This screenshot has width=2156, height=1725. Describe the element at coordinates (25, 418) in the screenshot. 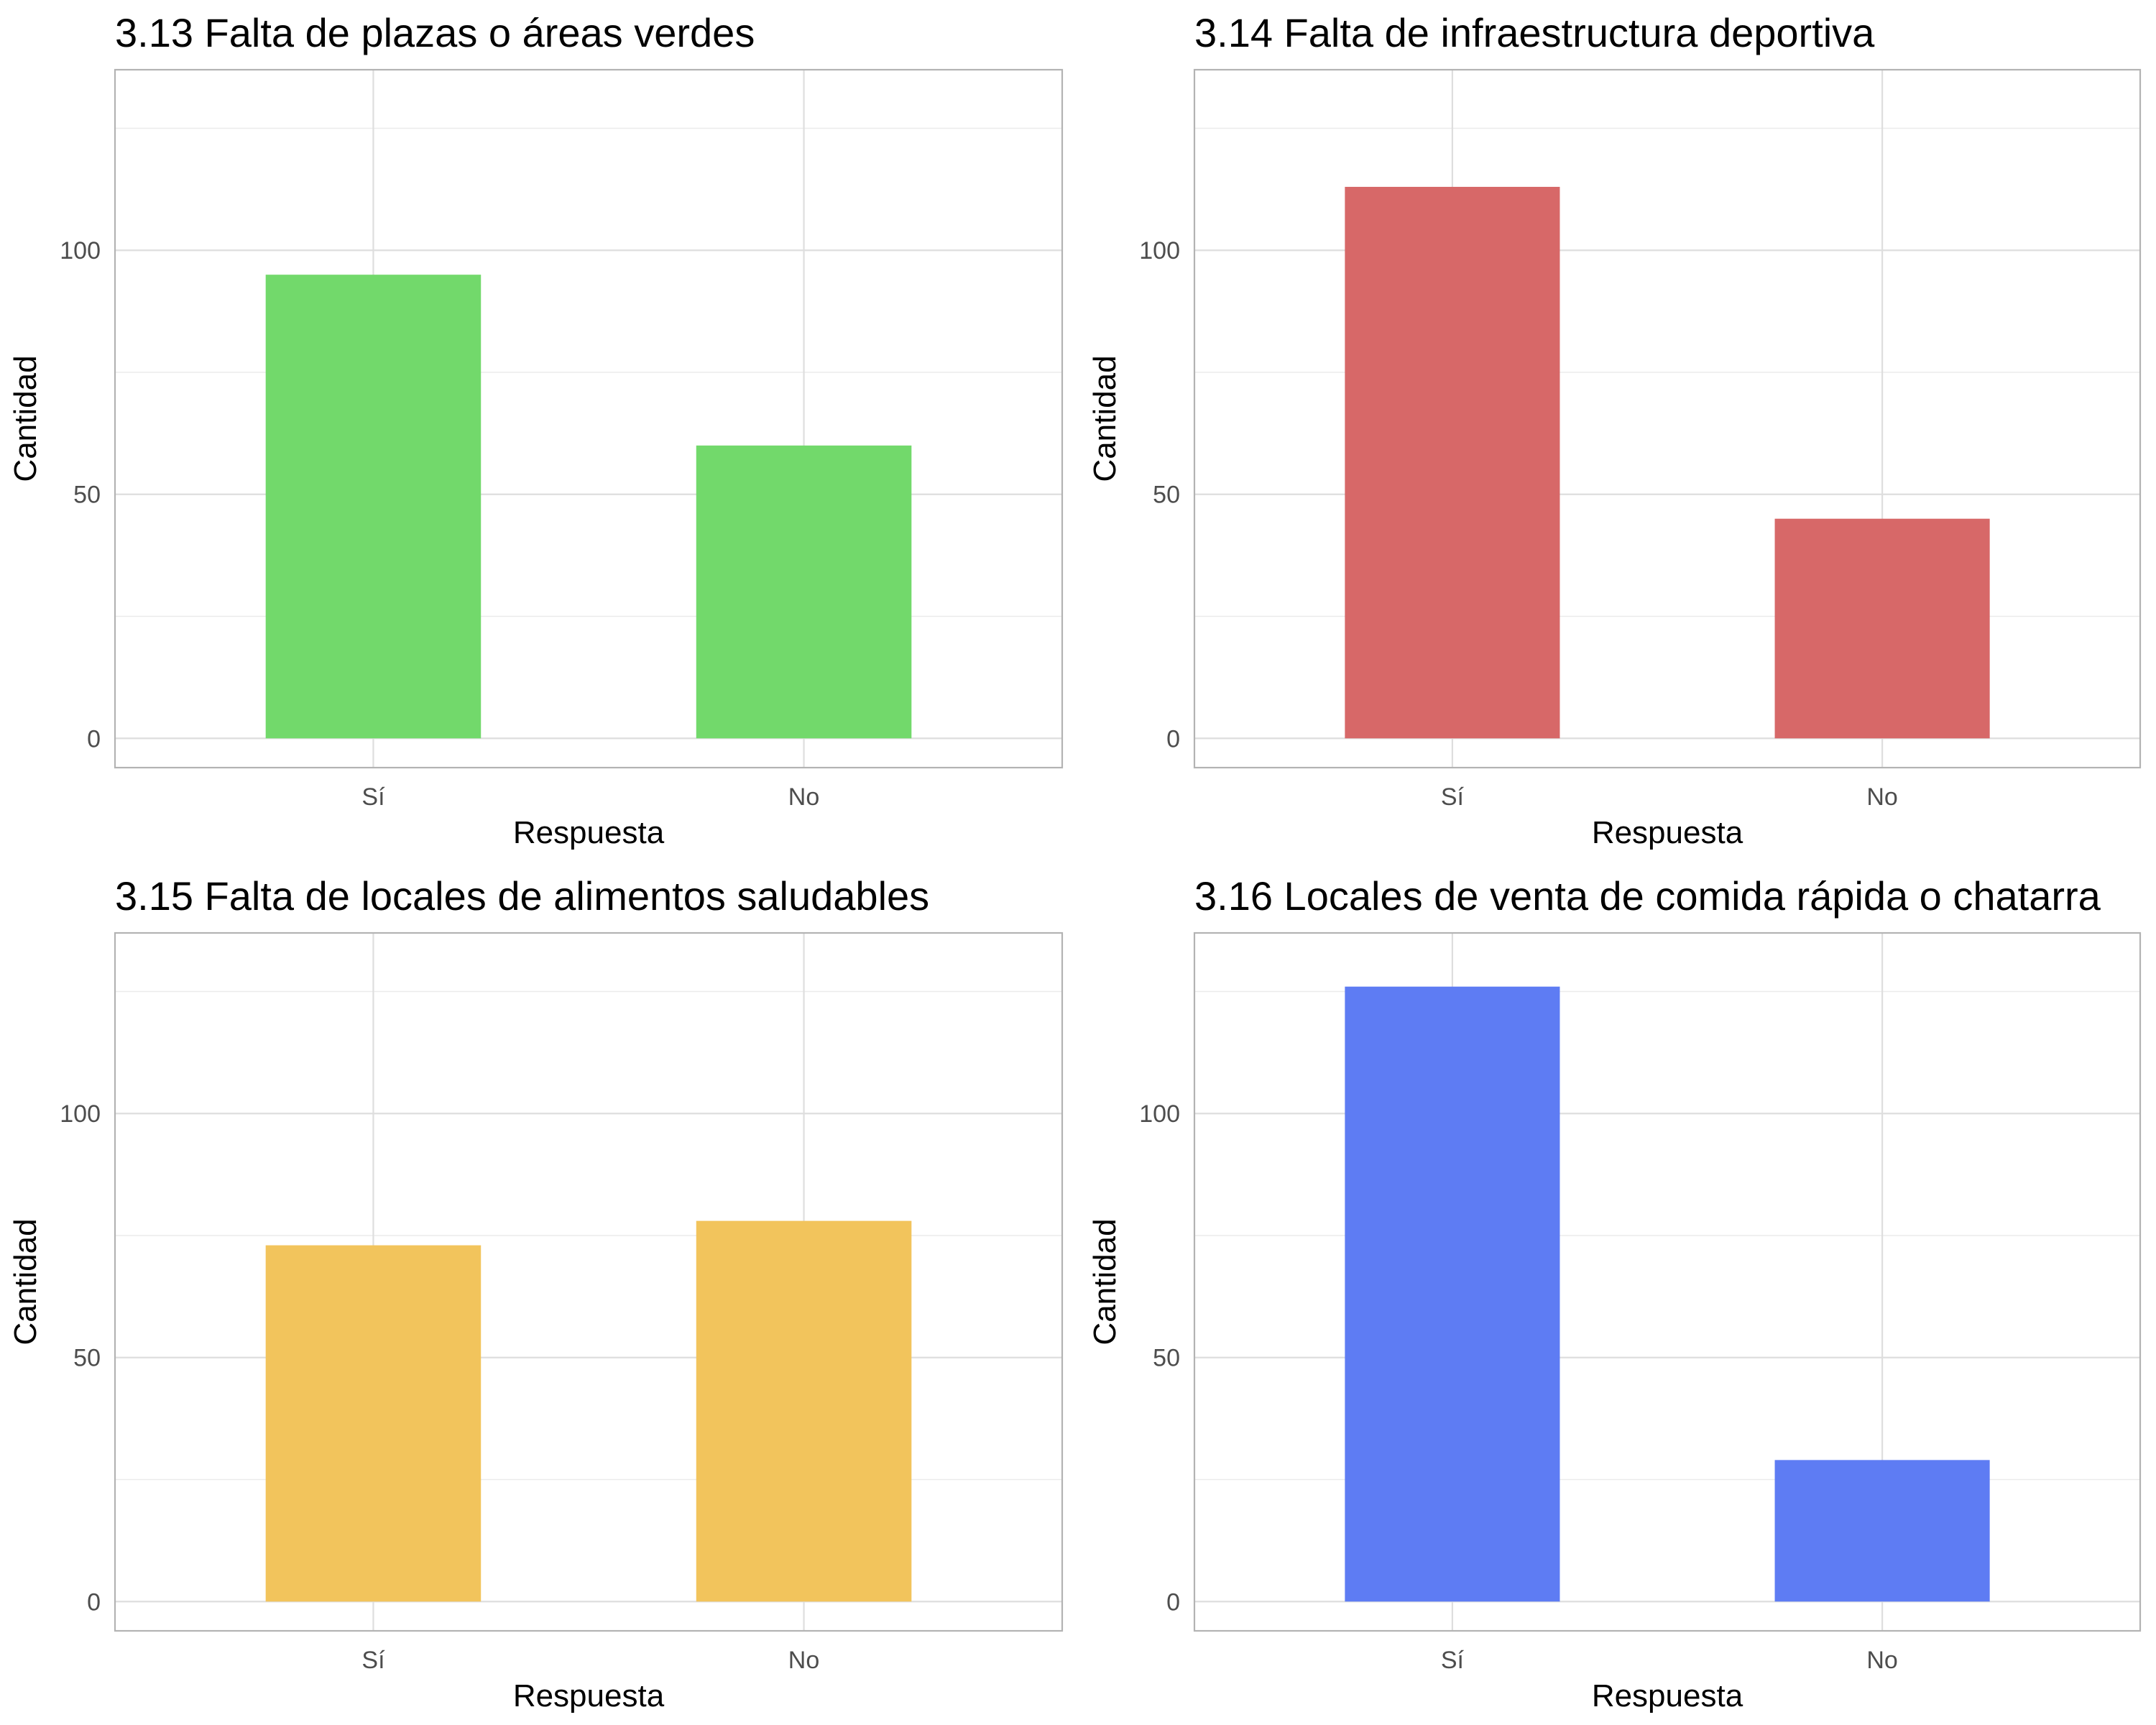

I see `chart-1-y-axis-title: Cantidad` at that location.